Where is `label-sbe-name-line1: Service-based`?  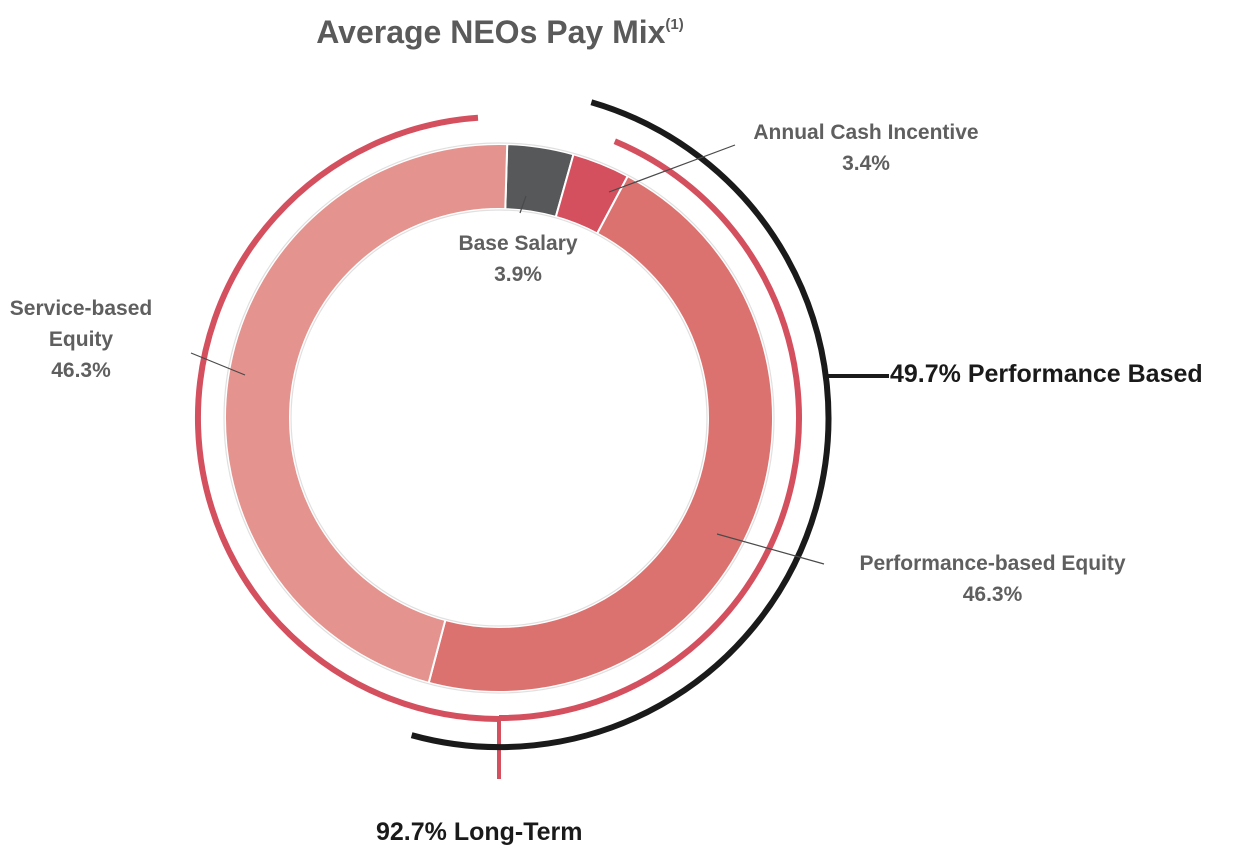
label-sbe-name-line1: Service-based is located at coordinates (81, 308).